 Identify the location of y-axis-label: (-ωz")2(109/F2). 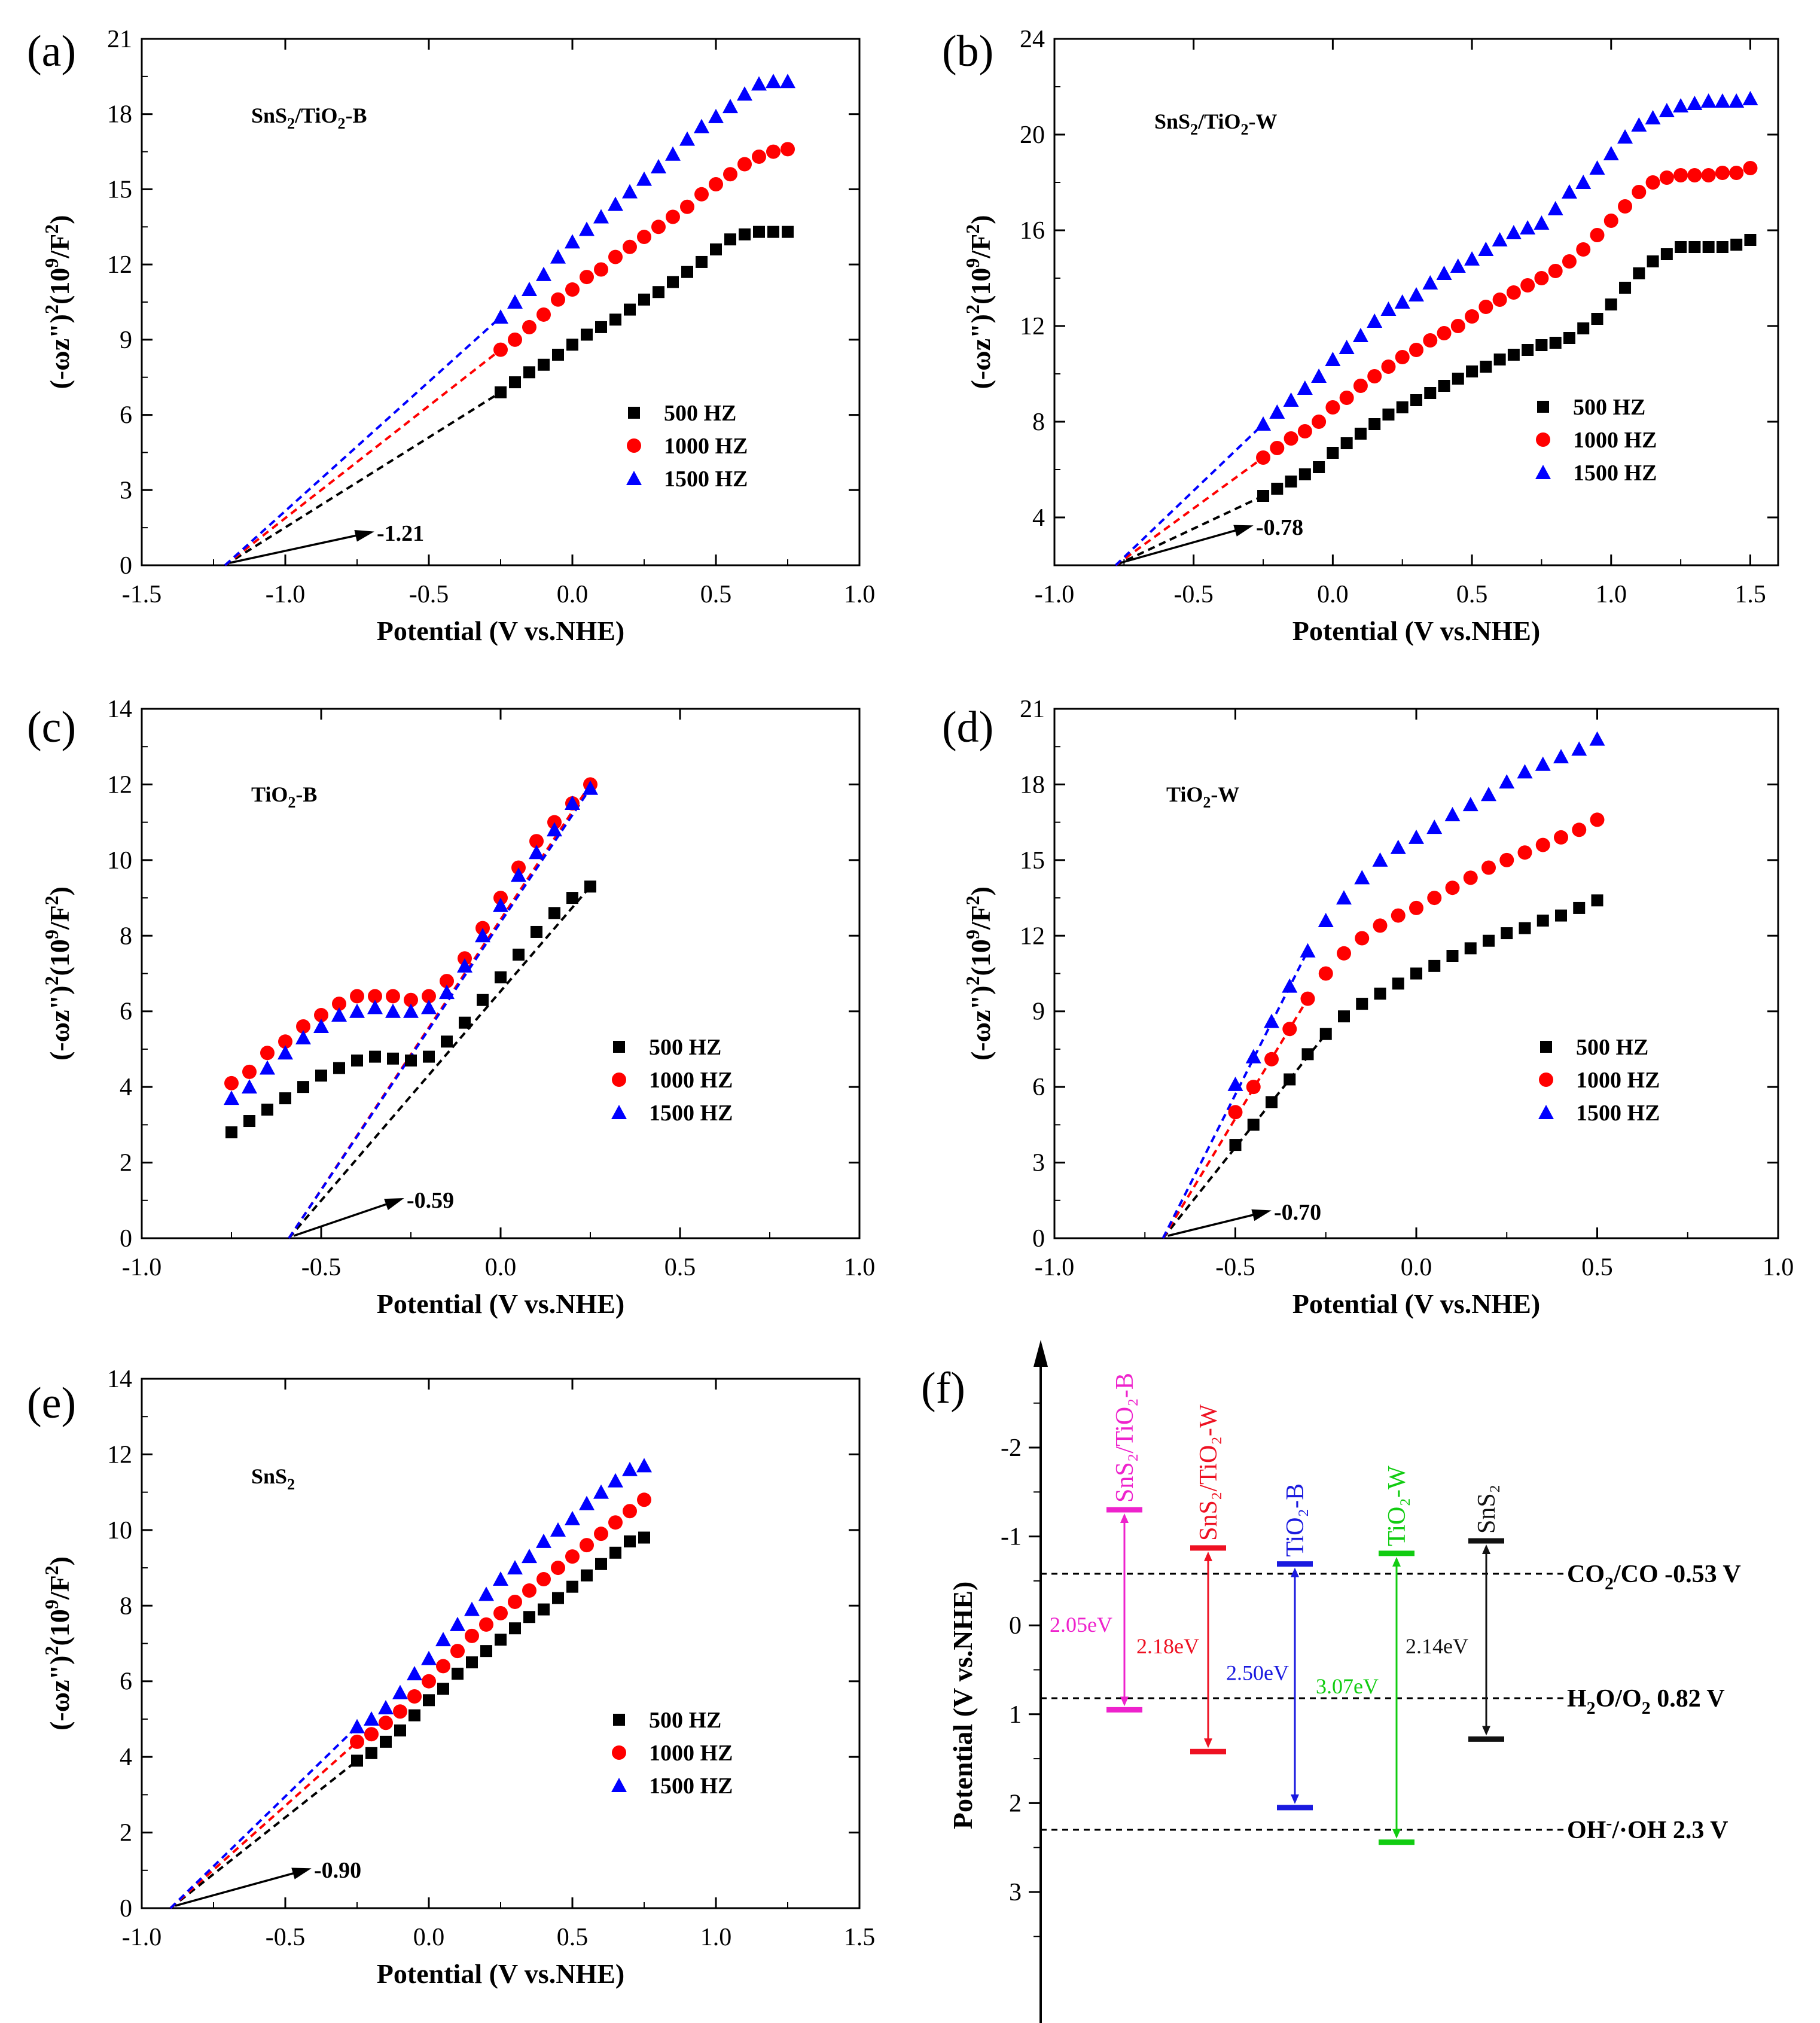
(58, 974).